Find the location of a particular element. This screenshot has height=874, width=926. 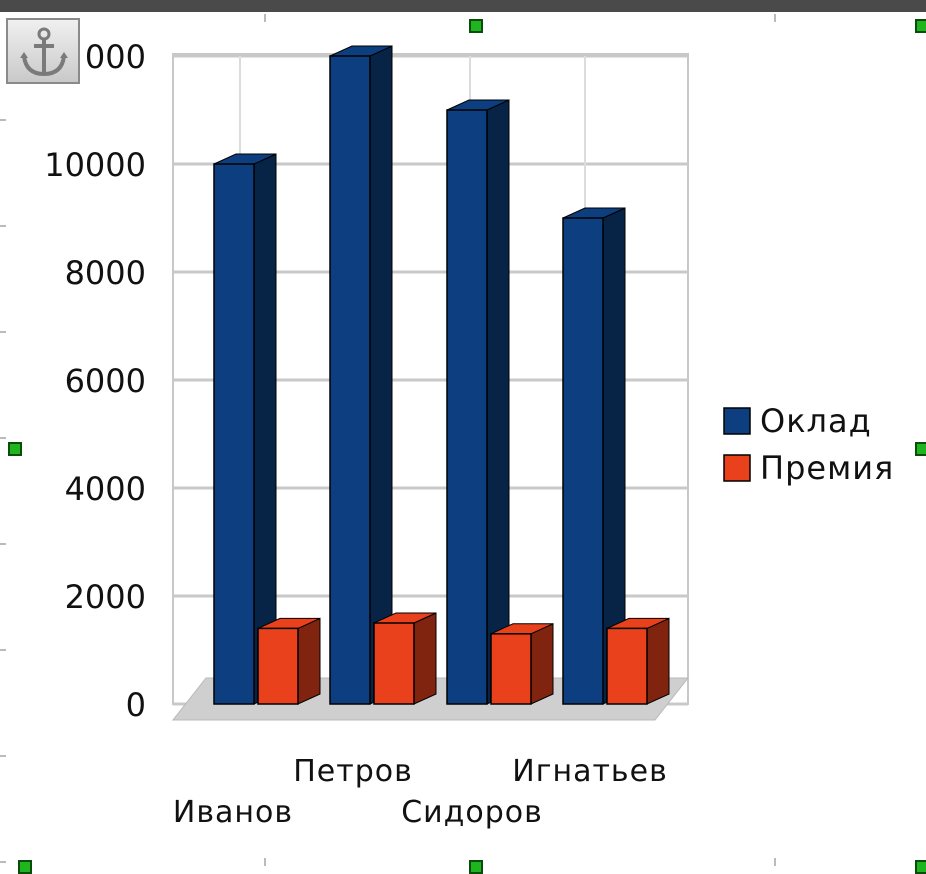

selection-handle-bottom-center is located at coordinates (476, 867).